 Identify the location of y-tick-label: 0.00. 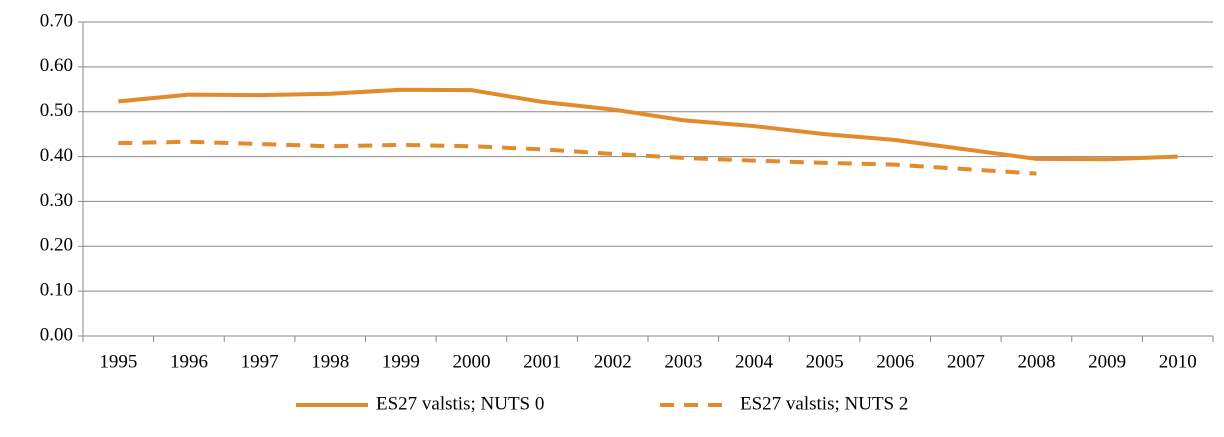
(56, 334).